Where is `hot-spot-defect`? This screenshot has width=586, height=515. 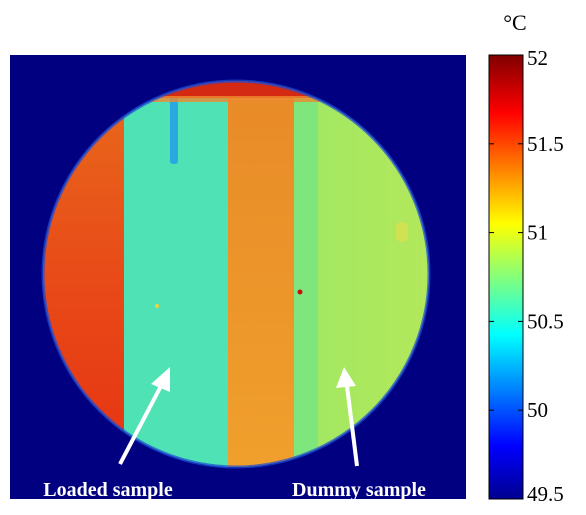
hot-spot-defect is located at coordinates (300, 292).